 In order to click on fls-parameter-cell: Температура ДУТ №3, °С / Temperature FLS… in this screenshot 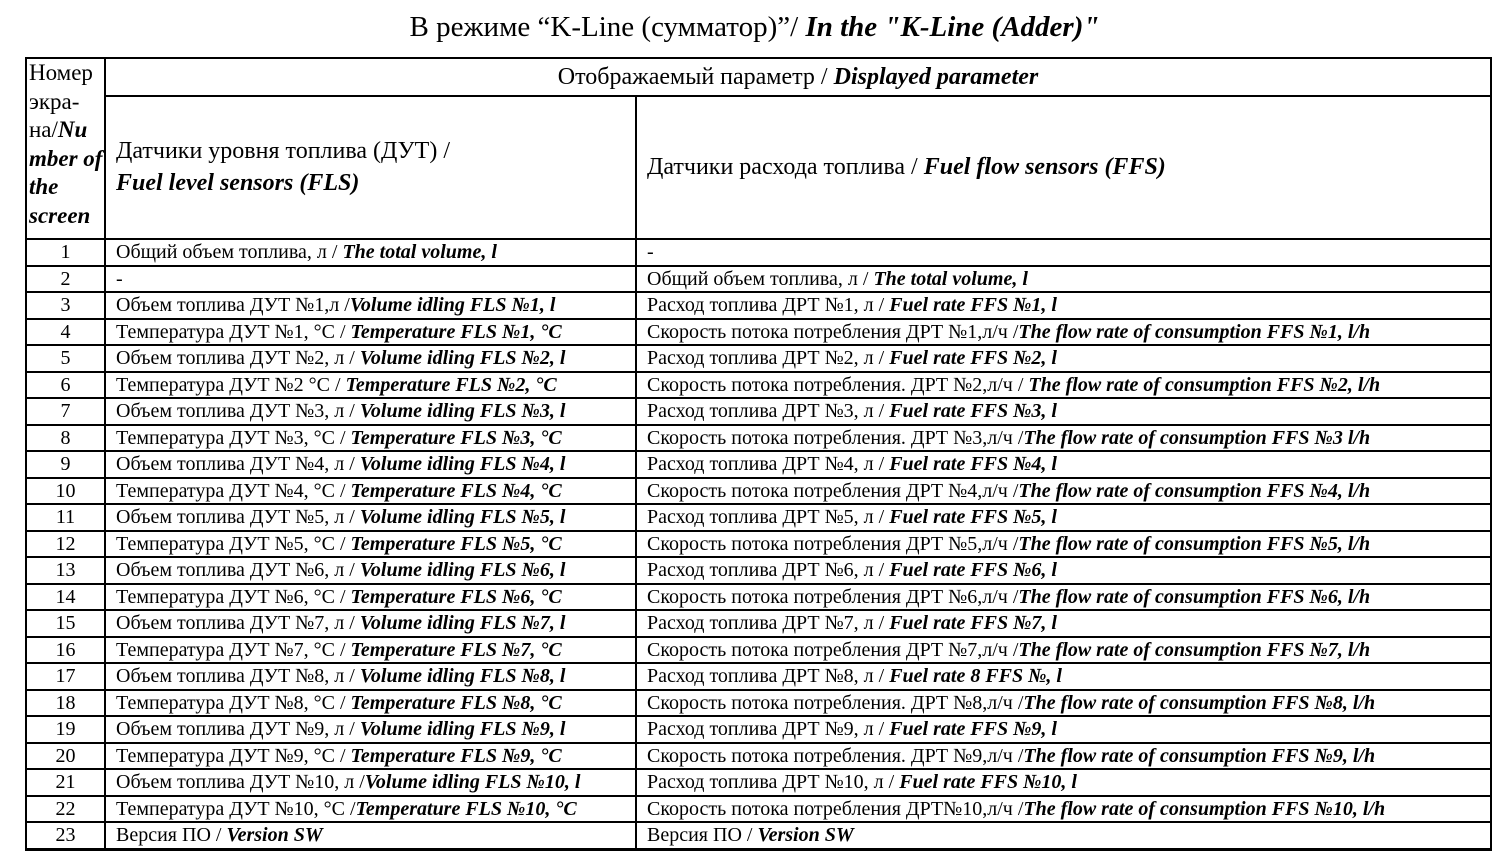, I will do `click(370, 437)`.